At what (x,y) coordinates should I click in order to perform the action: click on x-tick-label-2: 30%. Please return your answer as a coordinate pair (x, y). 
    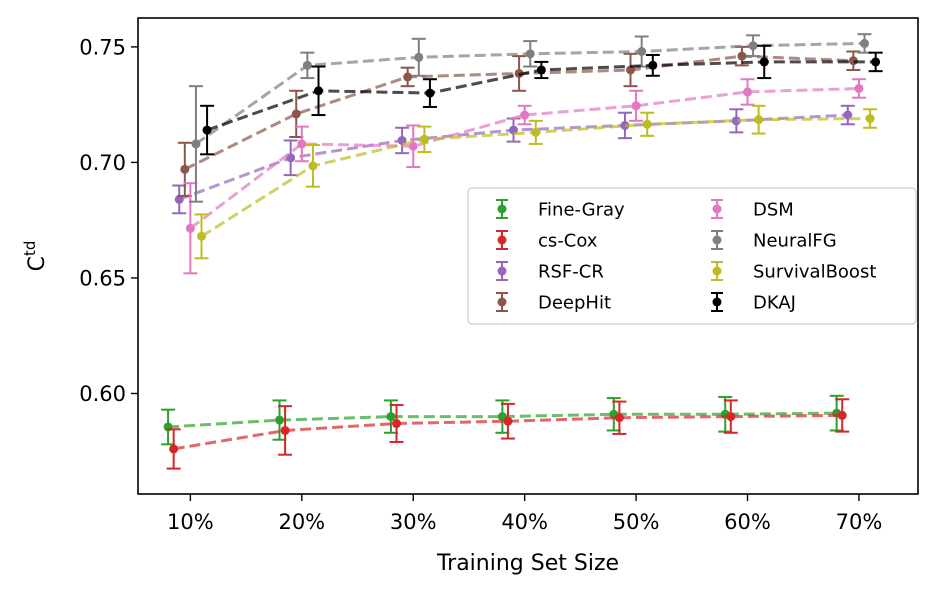
    Looking at the image, I should click on (413, 522).